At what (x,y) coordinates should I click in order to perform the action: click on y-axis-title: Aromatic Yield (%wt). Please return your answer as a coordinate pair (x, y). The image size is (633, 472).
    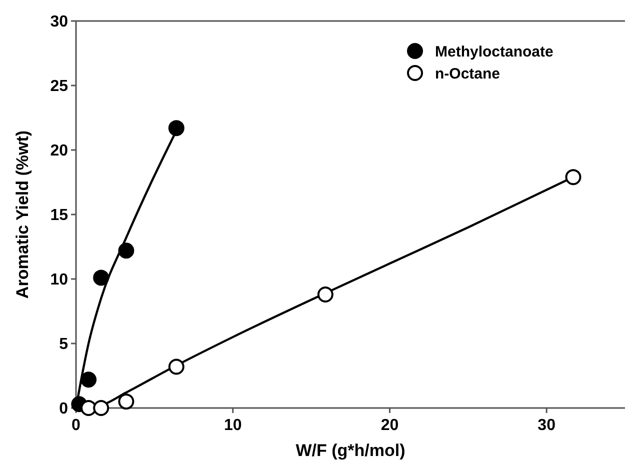
    Looking at the image, I should click on (22, 214).